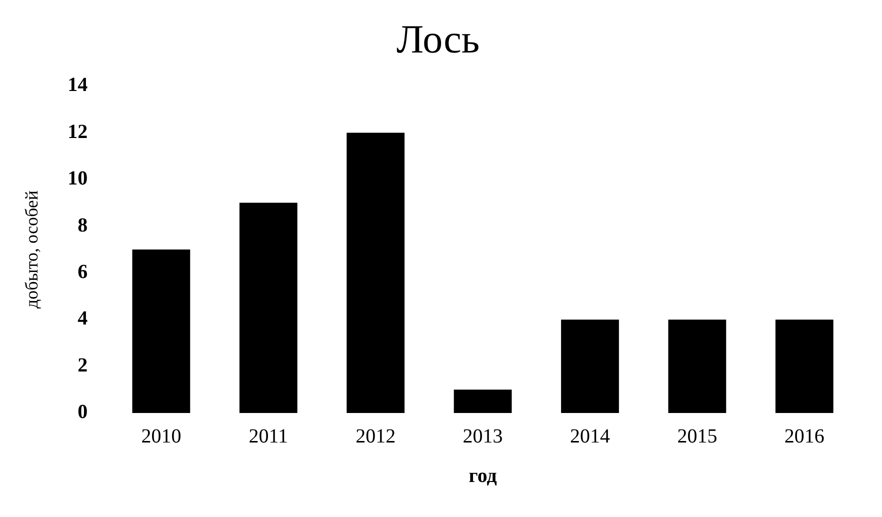 This screenshot has width=882, height=517. What do you see at coordinates (78, 179) in the screenshot?
I see `y-tick-label: 10` at bounding box center [78, 179].